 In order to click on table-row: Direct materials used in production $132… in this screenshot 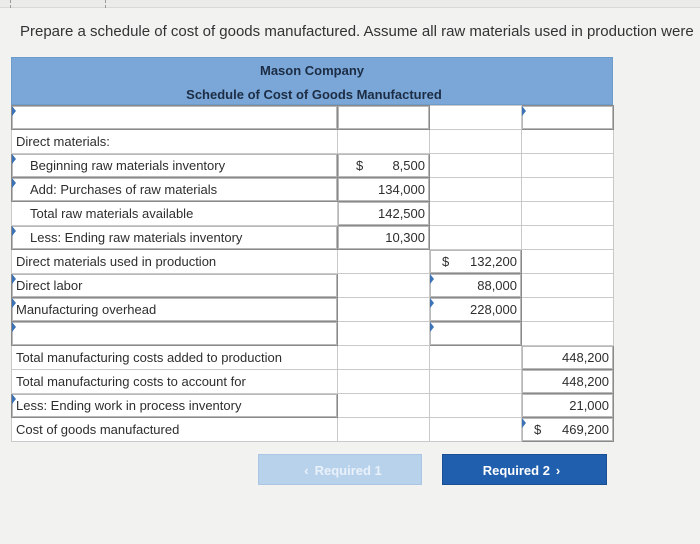, I will do `click(312, 261)`.